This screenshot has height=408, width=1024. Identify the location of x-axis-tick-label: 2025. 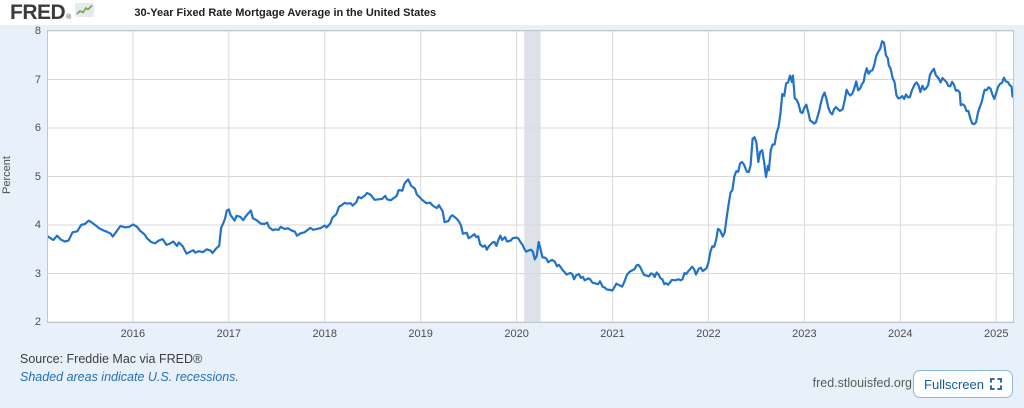
(996, 334).